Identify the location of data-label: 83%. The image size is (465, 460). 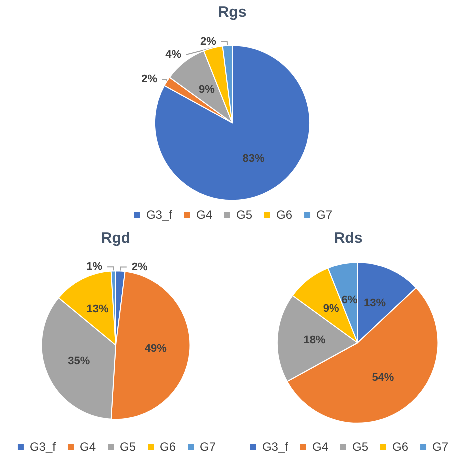
(253, 159).